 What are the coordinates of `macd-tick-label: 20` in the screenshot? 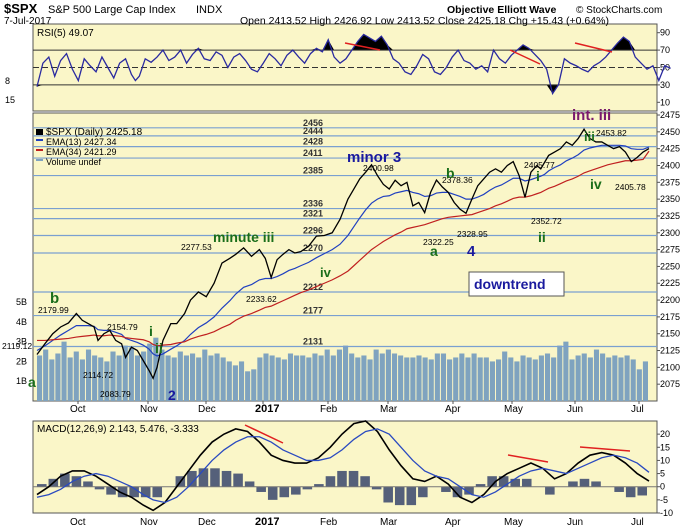 It's located at (665, 434).